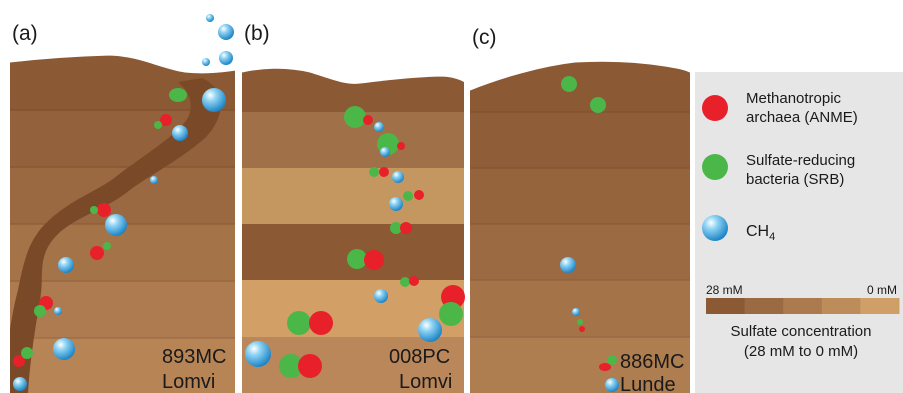 The height and width of the screenshot is (393, 903). I want to click on legend-srb-line1: Sulfate-reducing, so click(800, 160).